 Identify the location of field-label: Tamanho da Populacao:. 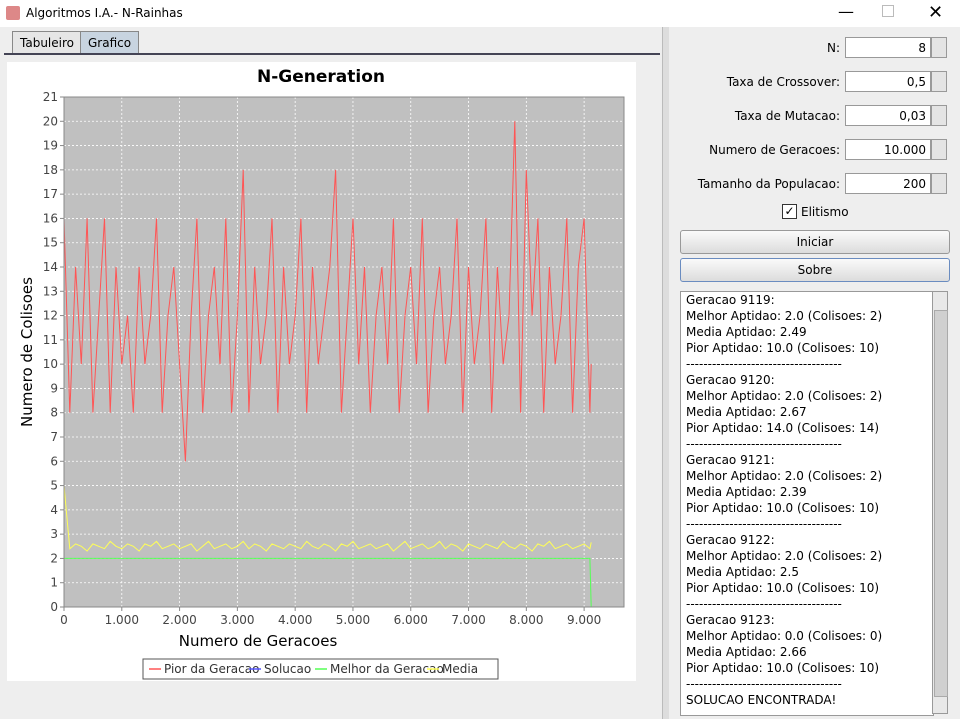
(768, 184).